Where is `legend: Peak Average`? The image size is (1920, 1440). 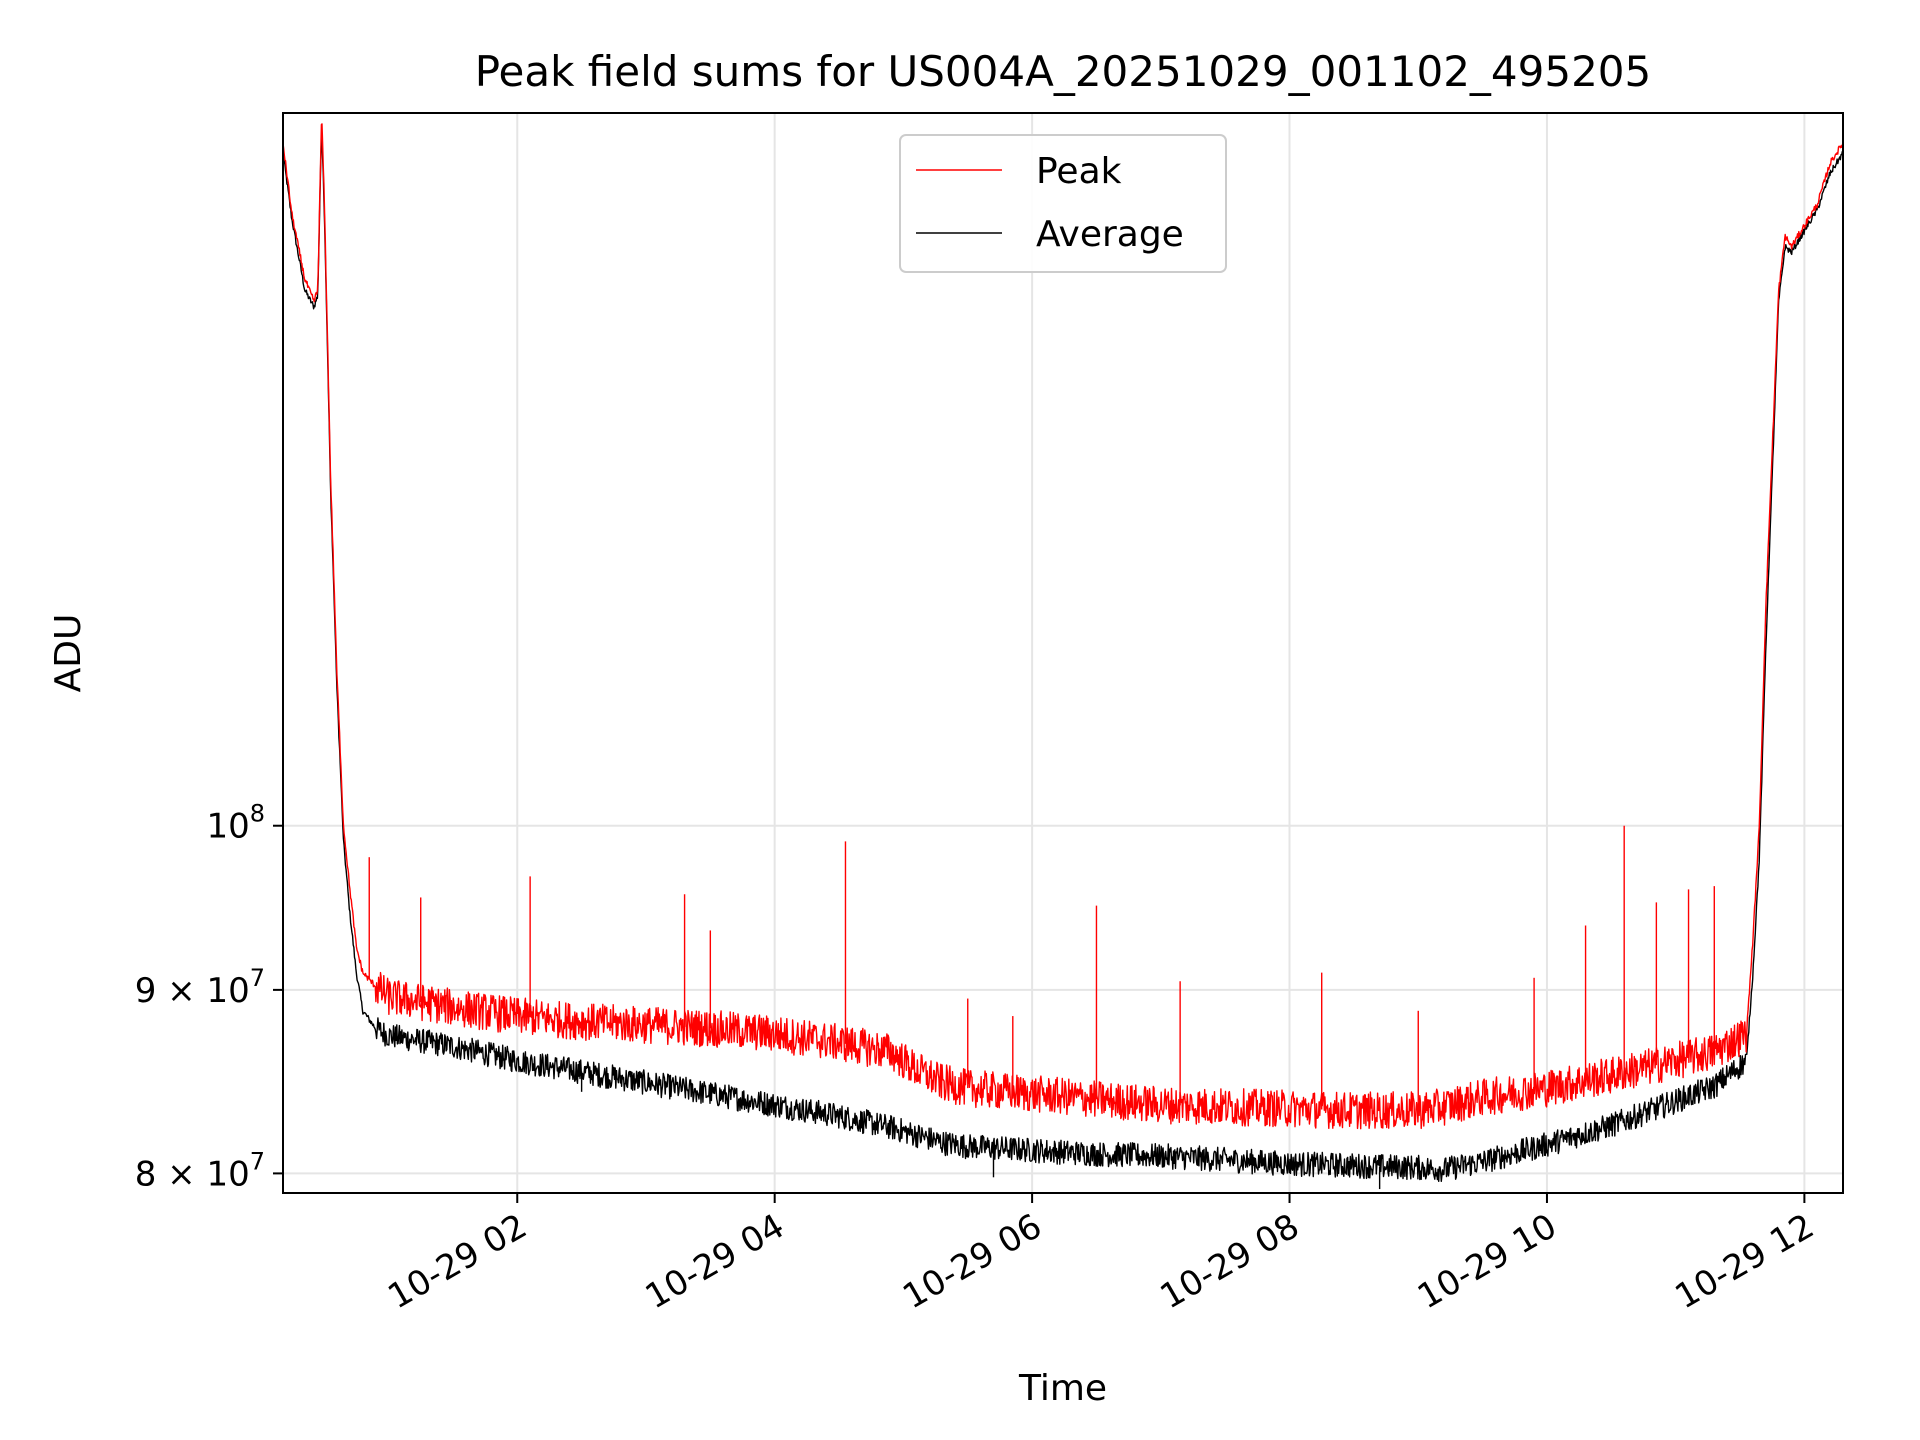
legend: Peak Average is located at coordinates (1063, 203).